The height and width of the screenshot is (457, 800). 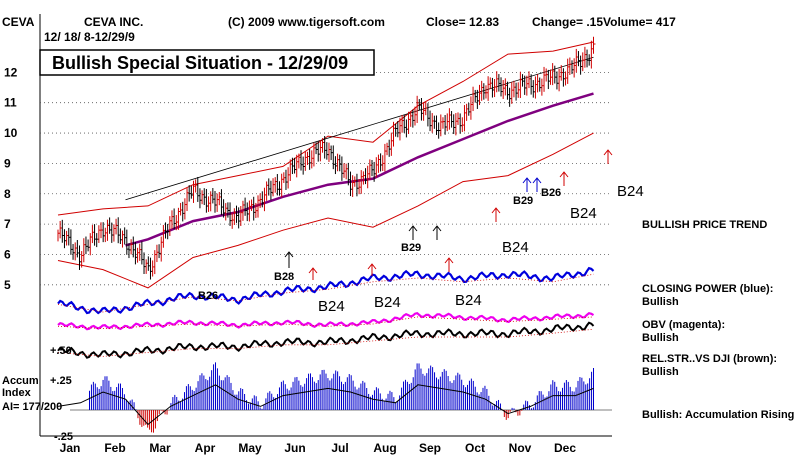 What do you see at coordinates (660, 372) in the screenshot?
I see `relstr-value: Bullish` at bounding box center [660, 372].